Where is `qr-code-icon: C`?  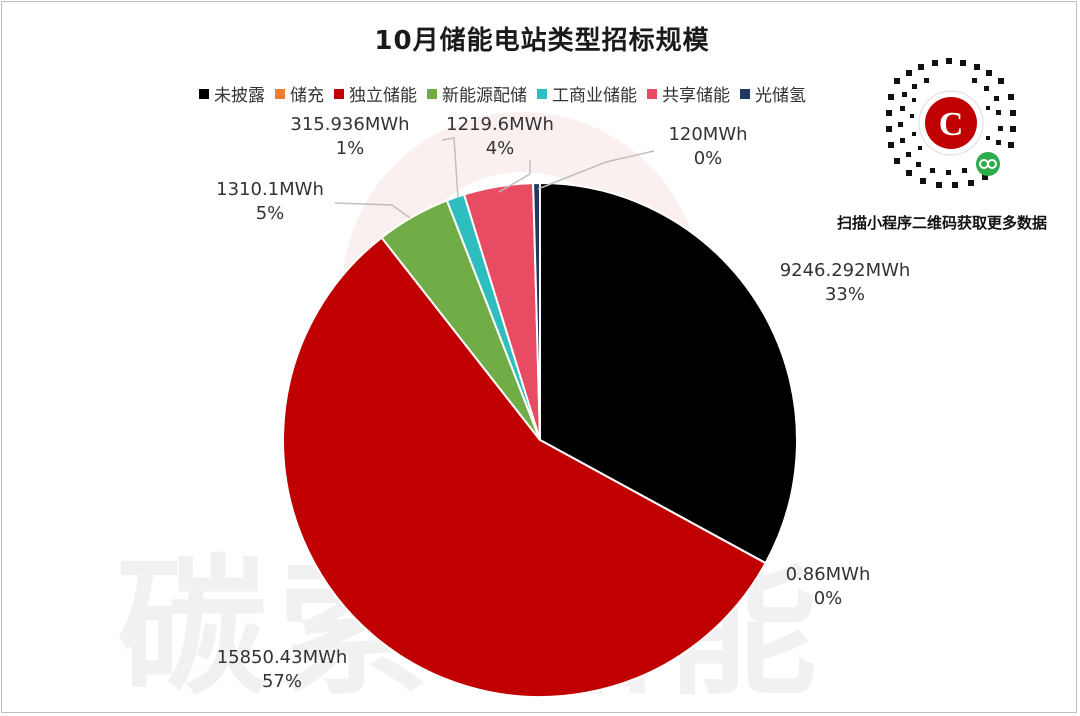
qr-code-icon: C is located at coordinates (951, 123).